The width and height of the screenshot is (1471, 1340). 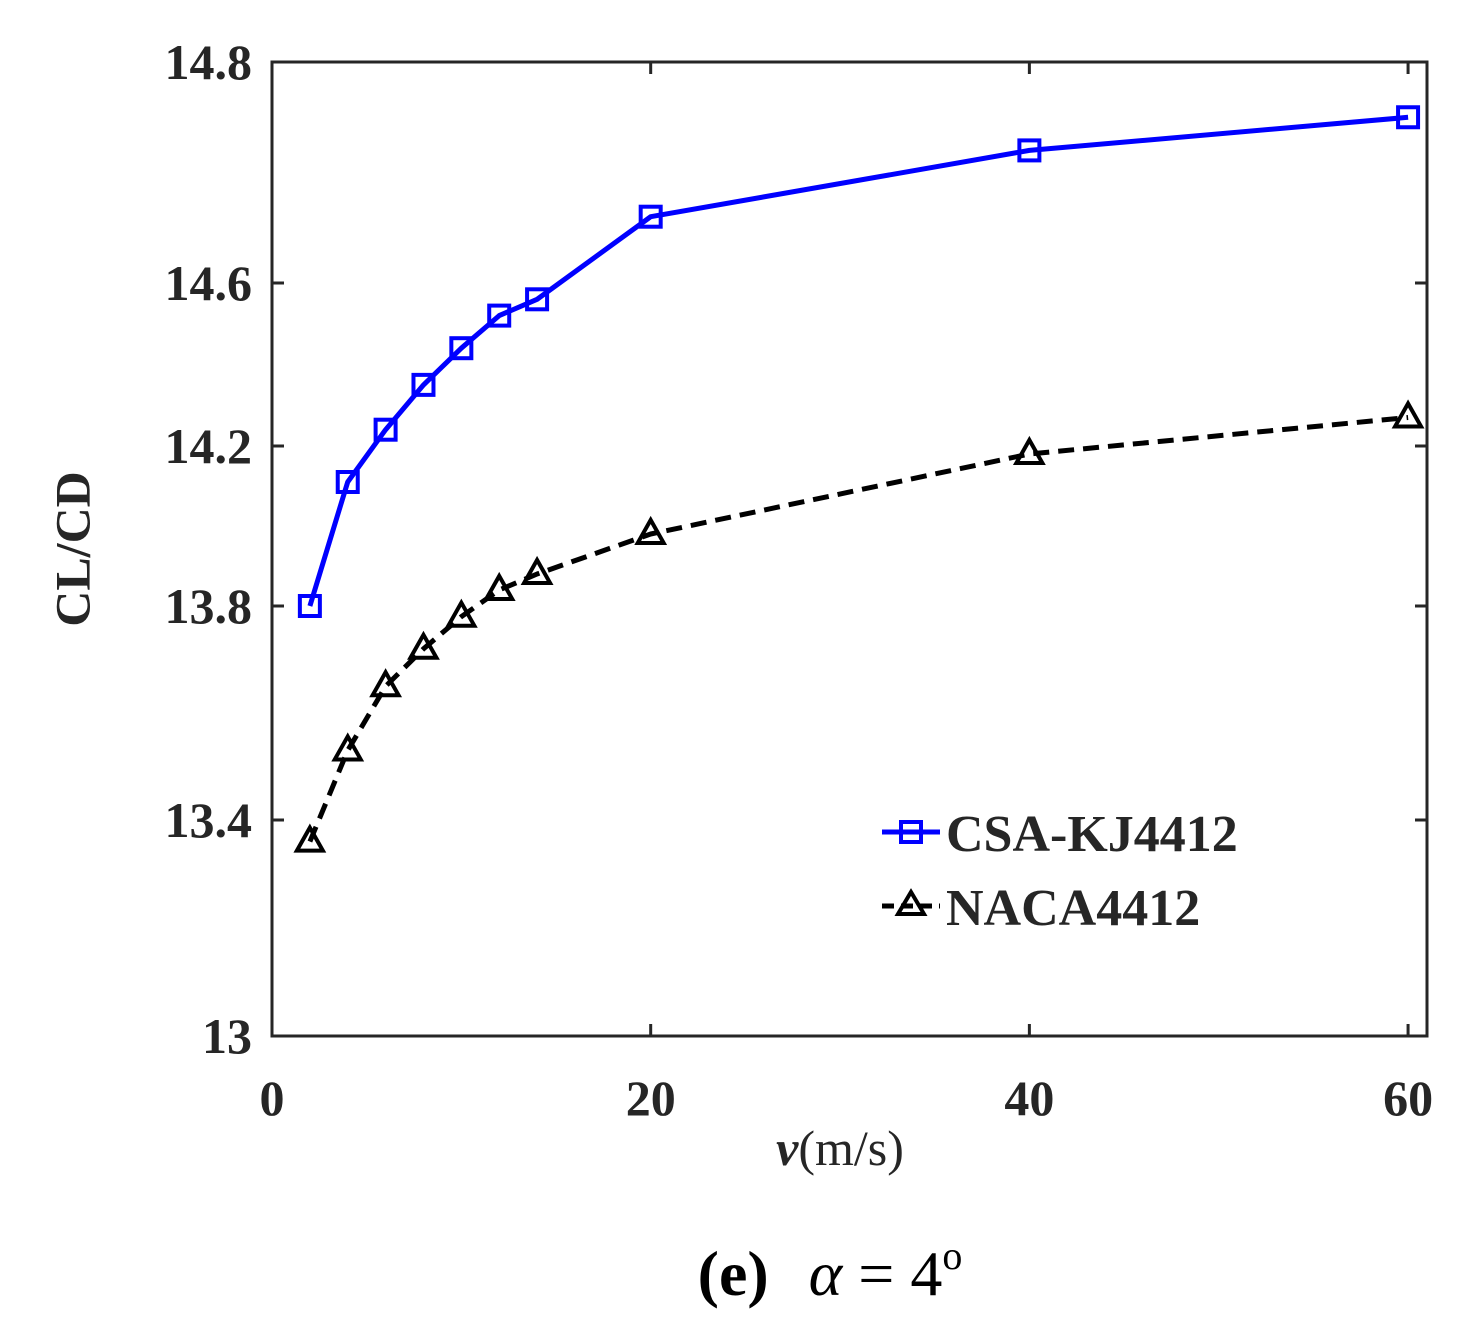 What do you see at coordinates (651, 1098) in the screenshot?
I see `x-tick-label: 20` at bounding box center [651, 1098].